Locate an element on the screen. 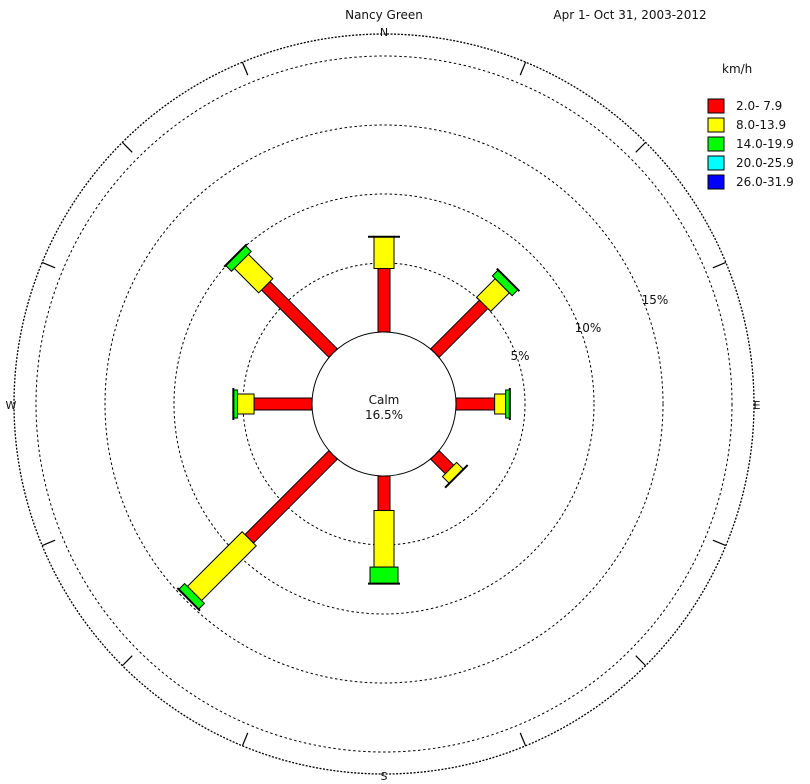 The width and height of the screenshot is (810, 784). ring-label-15: 15% is located at coordinates (655, 300).